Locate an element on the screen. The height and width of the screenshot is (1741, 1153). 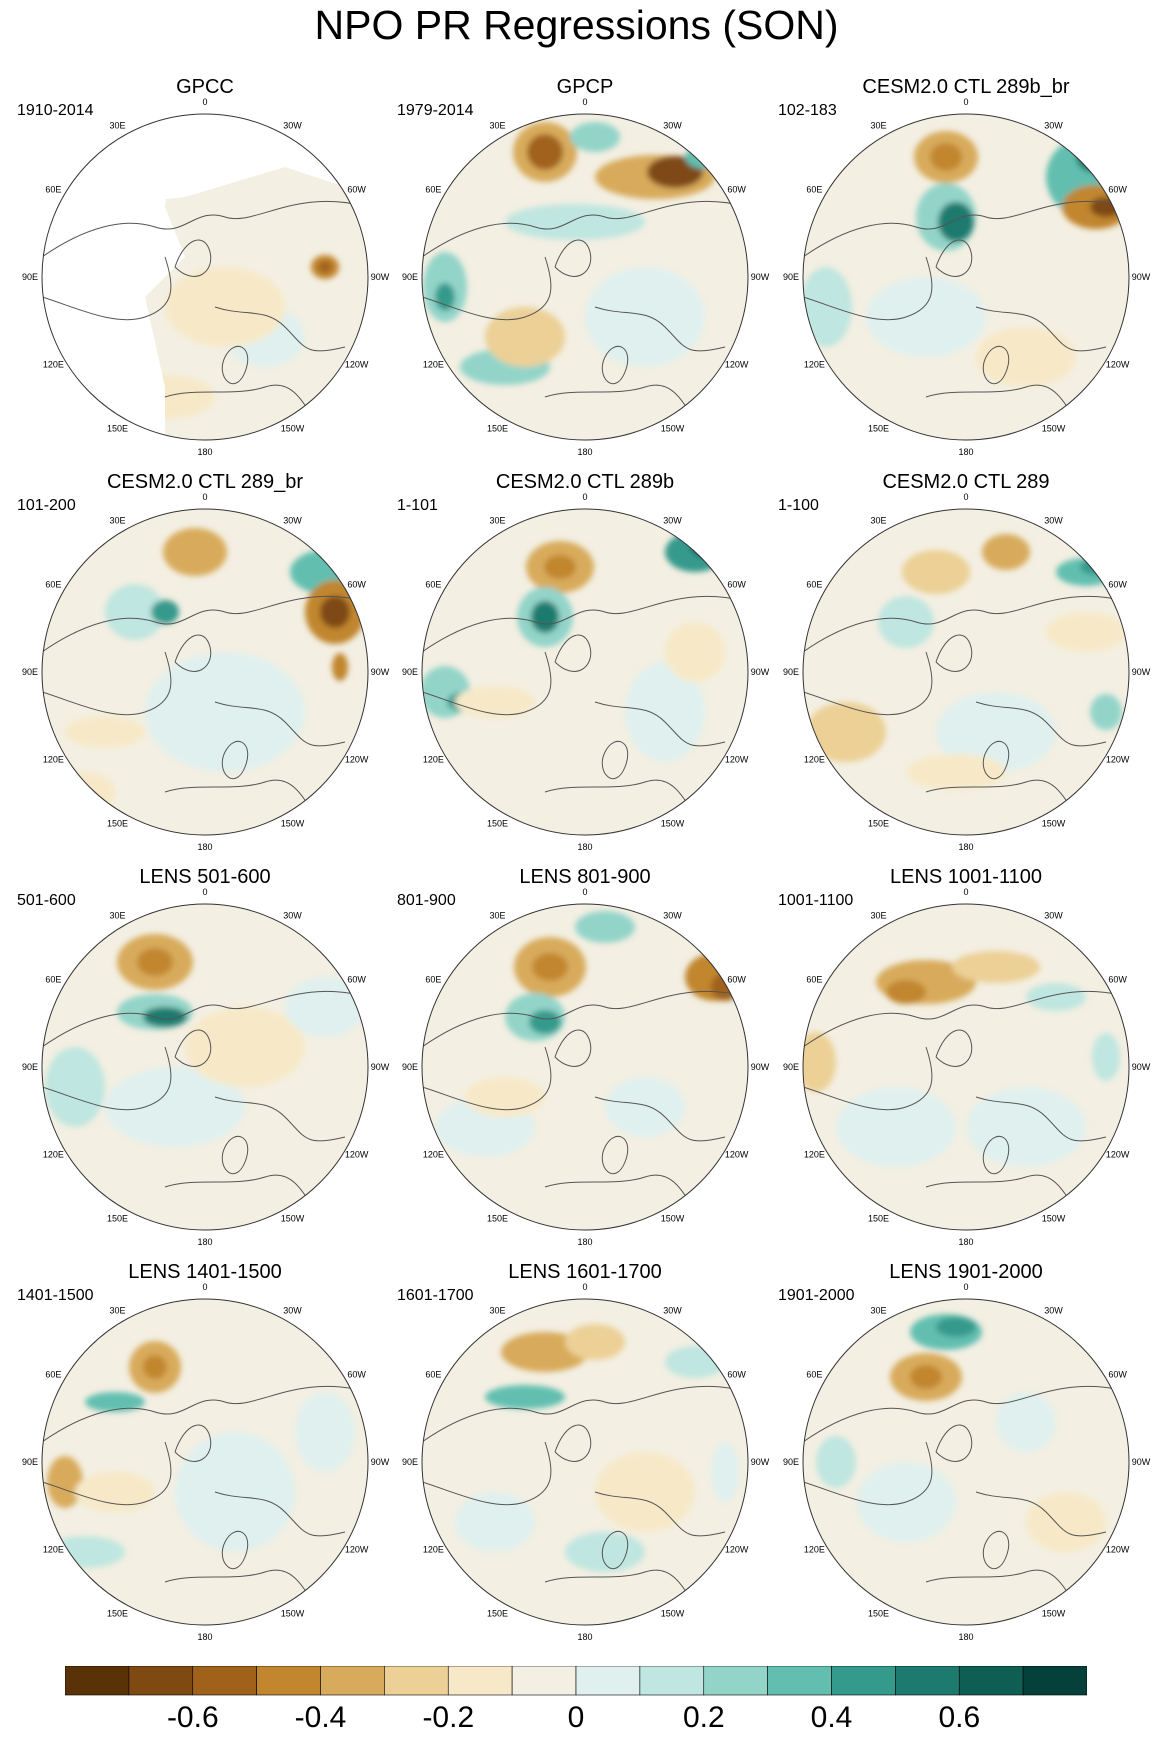
panel-period: 501-600 is located at coordinates (46, 900).